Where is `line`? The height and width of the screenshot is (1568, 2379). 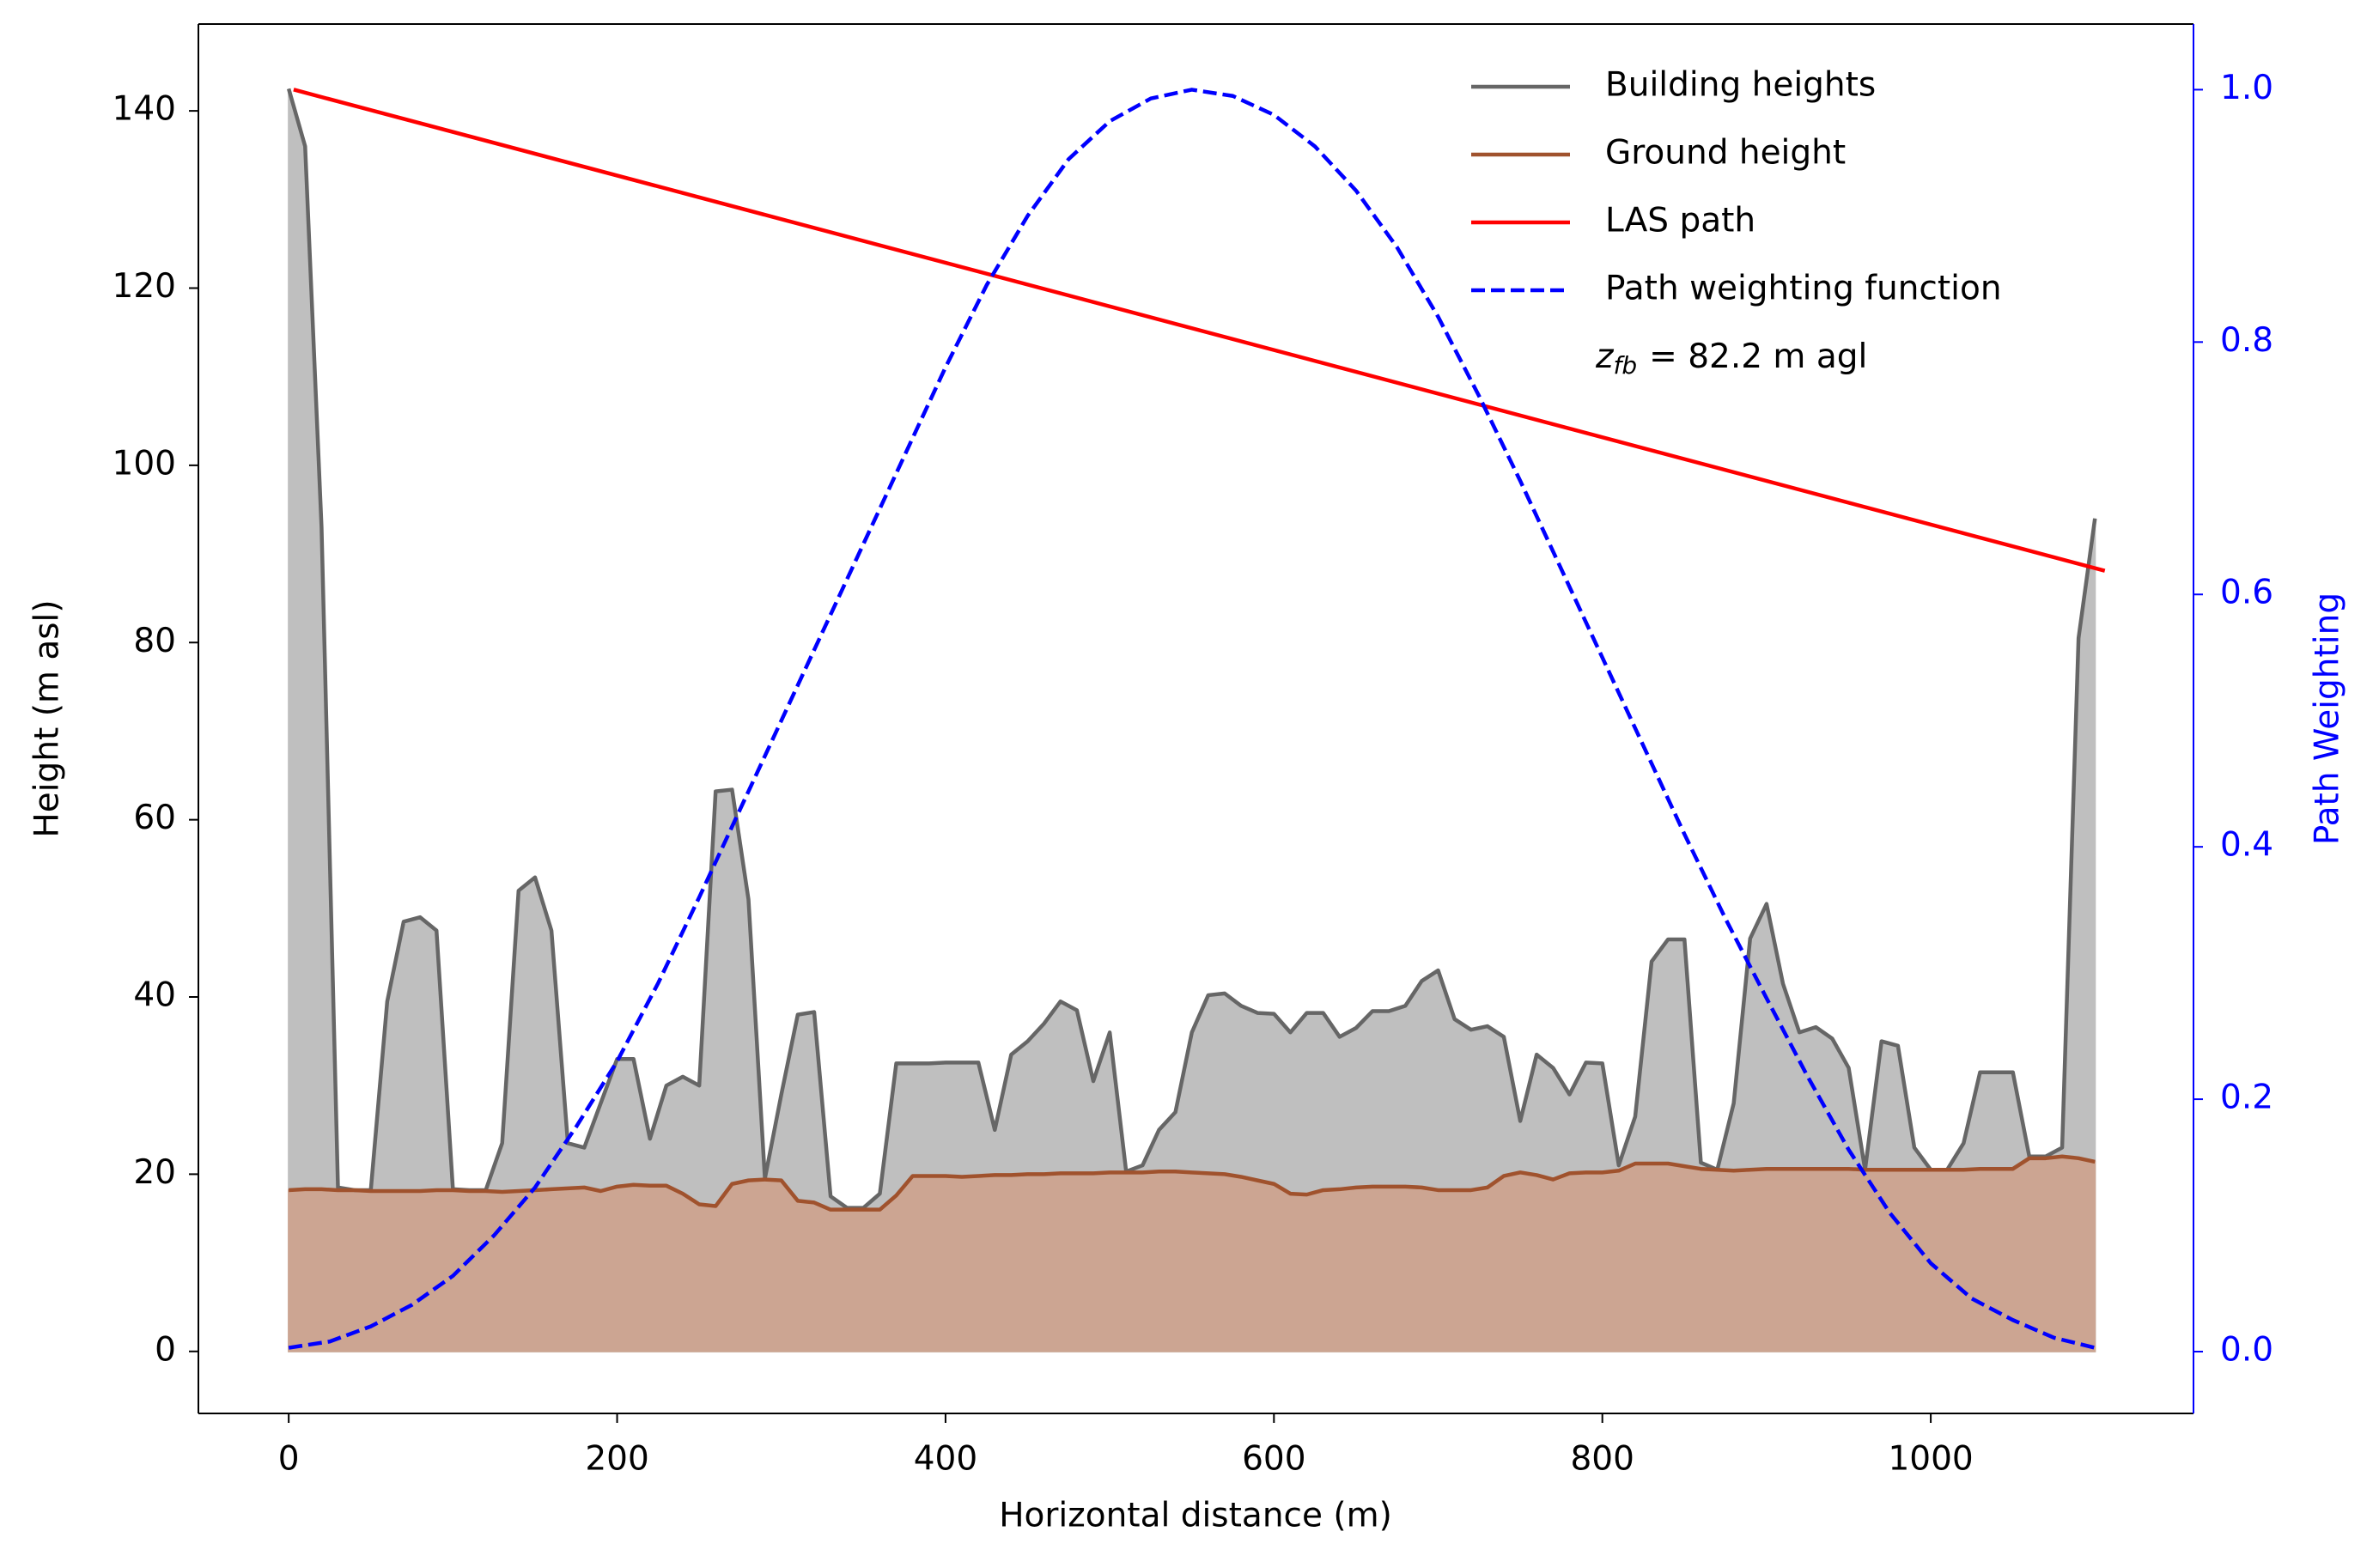 line is located at coordinates (1192, 1183).